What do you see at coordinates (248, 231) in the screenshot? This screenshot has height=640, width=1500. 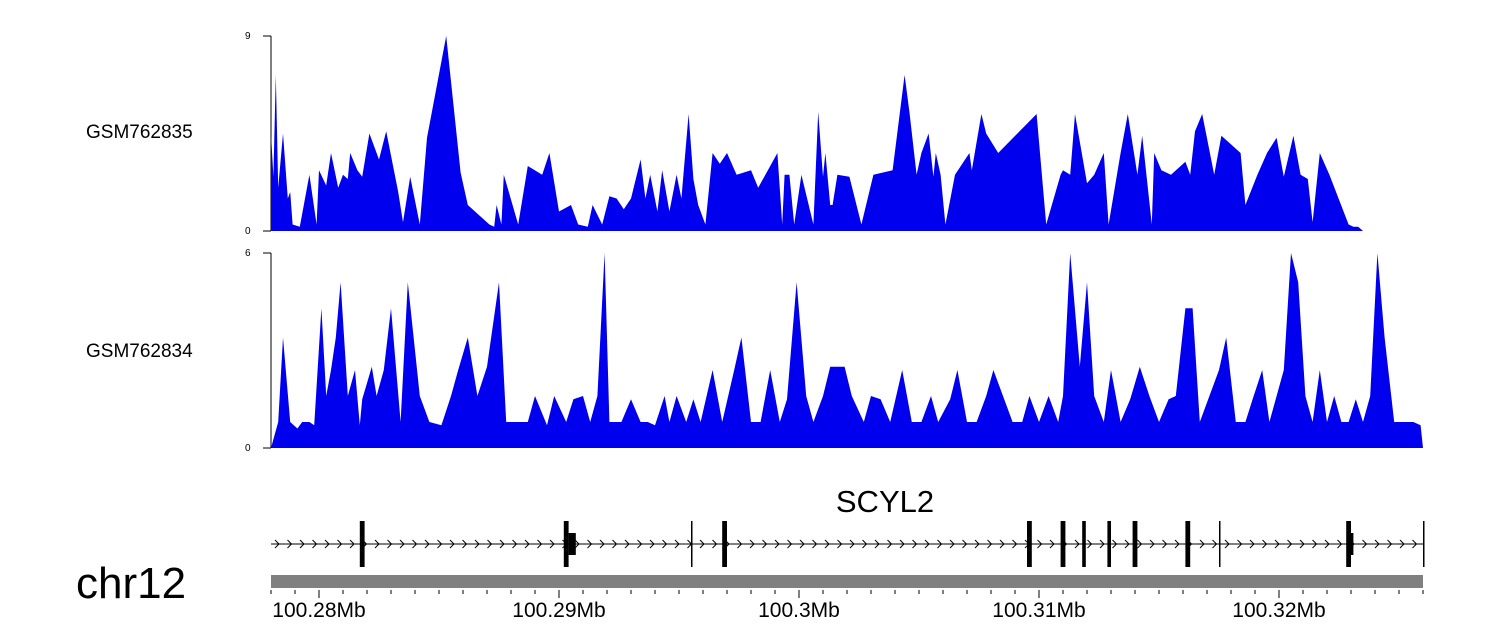 I see `y-axis-1-min-label: 0` at bounding box center [248, 231].